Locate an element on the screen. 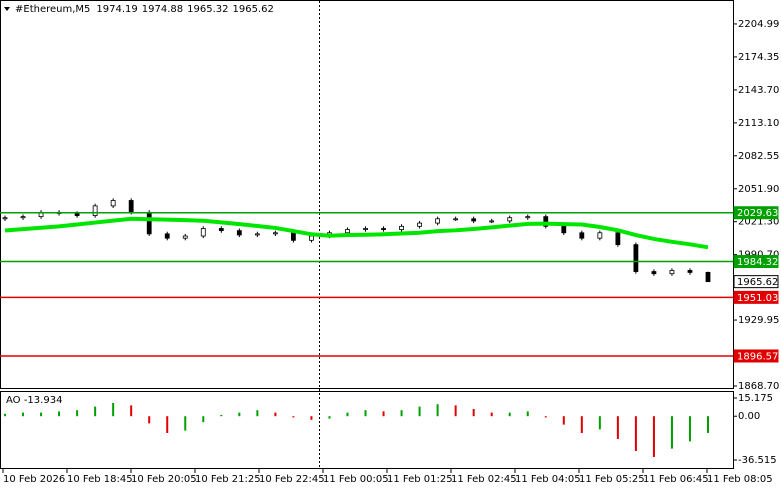  x-tick-label: 11 Feb 00:05 is located at coordinates (356, 479).